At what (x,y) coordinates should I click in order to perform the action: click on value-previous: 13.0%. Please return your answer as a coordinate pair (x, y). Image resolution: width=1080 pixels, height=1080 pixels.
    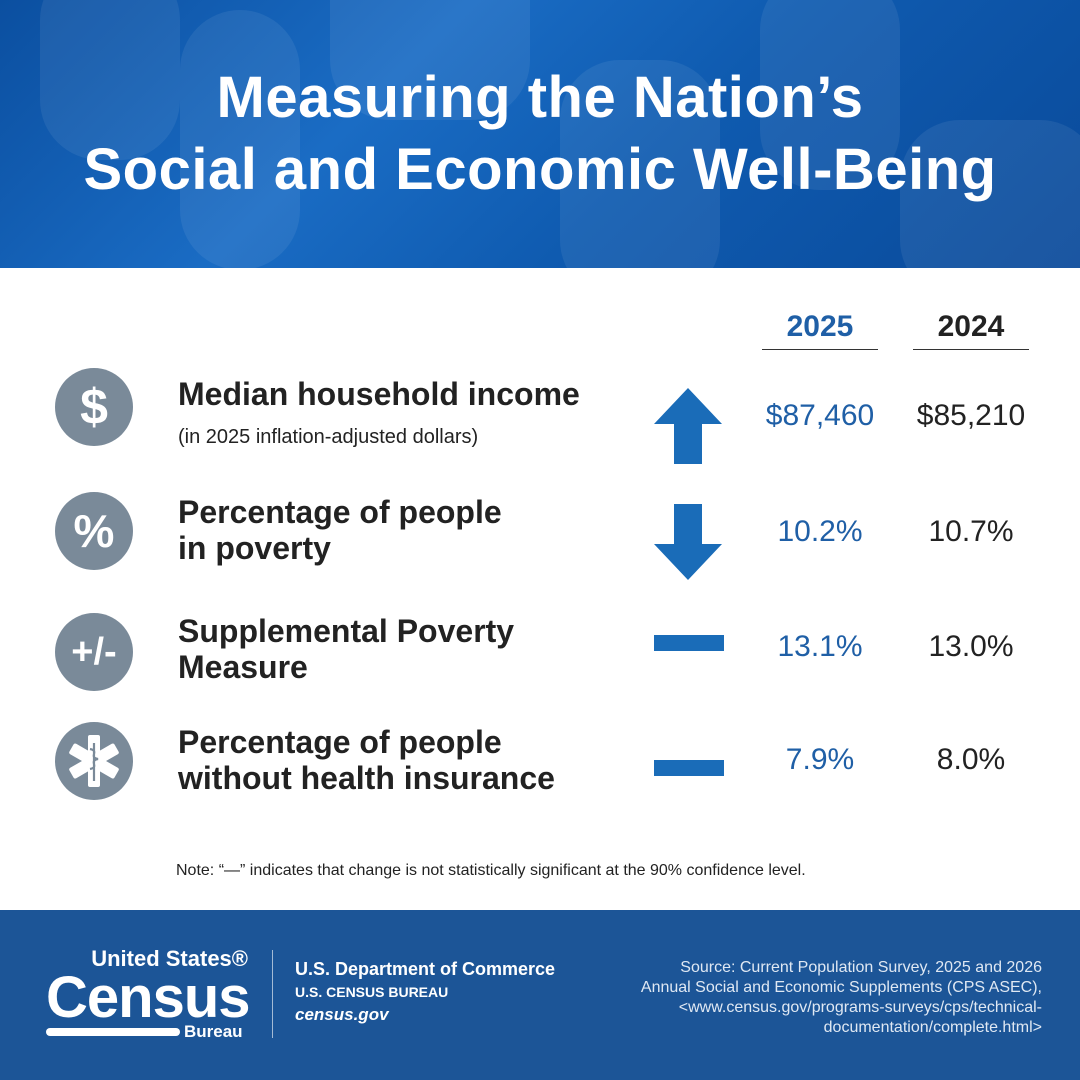
    Looking at the image, I should click on (971, 646).